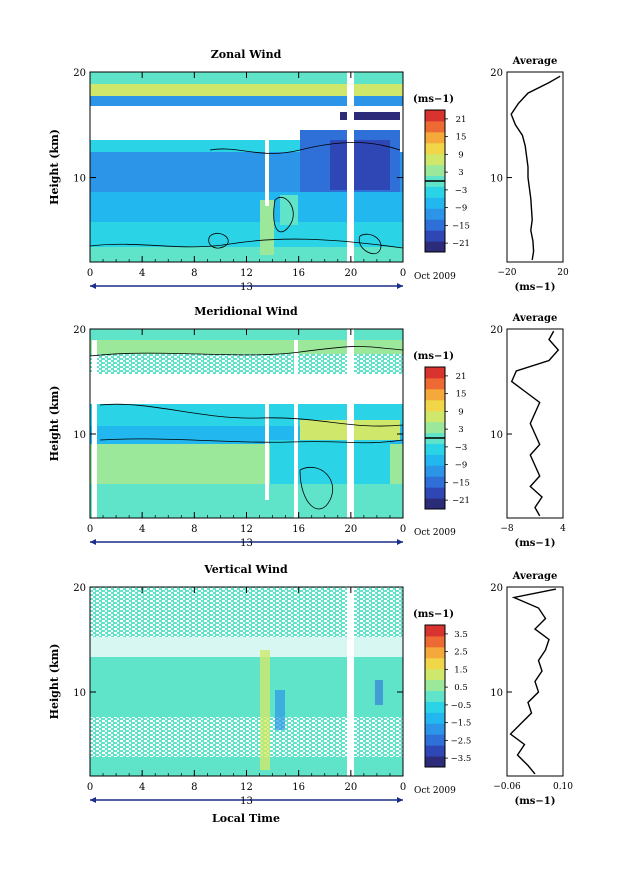  Describe the element at coordinates (507, 273) in the screenshot. I see `profile-x-tick-label: −20` at that location.